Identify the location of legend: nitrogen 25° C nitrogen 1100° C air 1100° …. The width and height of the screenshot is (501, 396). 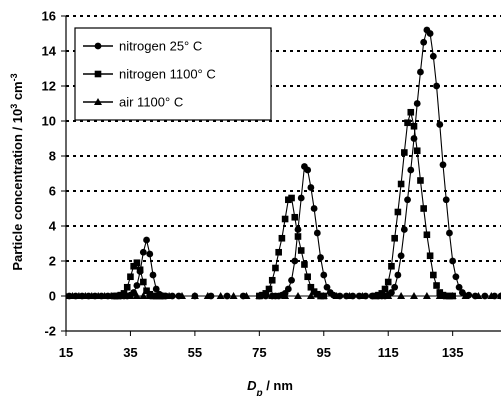
(173, 74).